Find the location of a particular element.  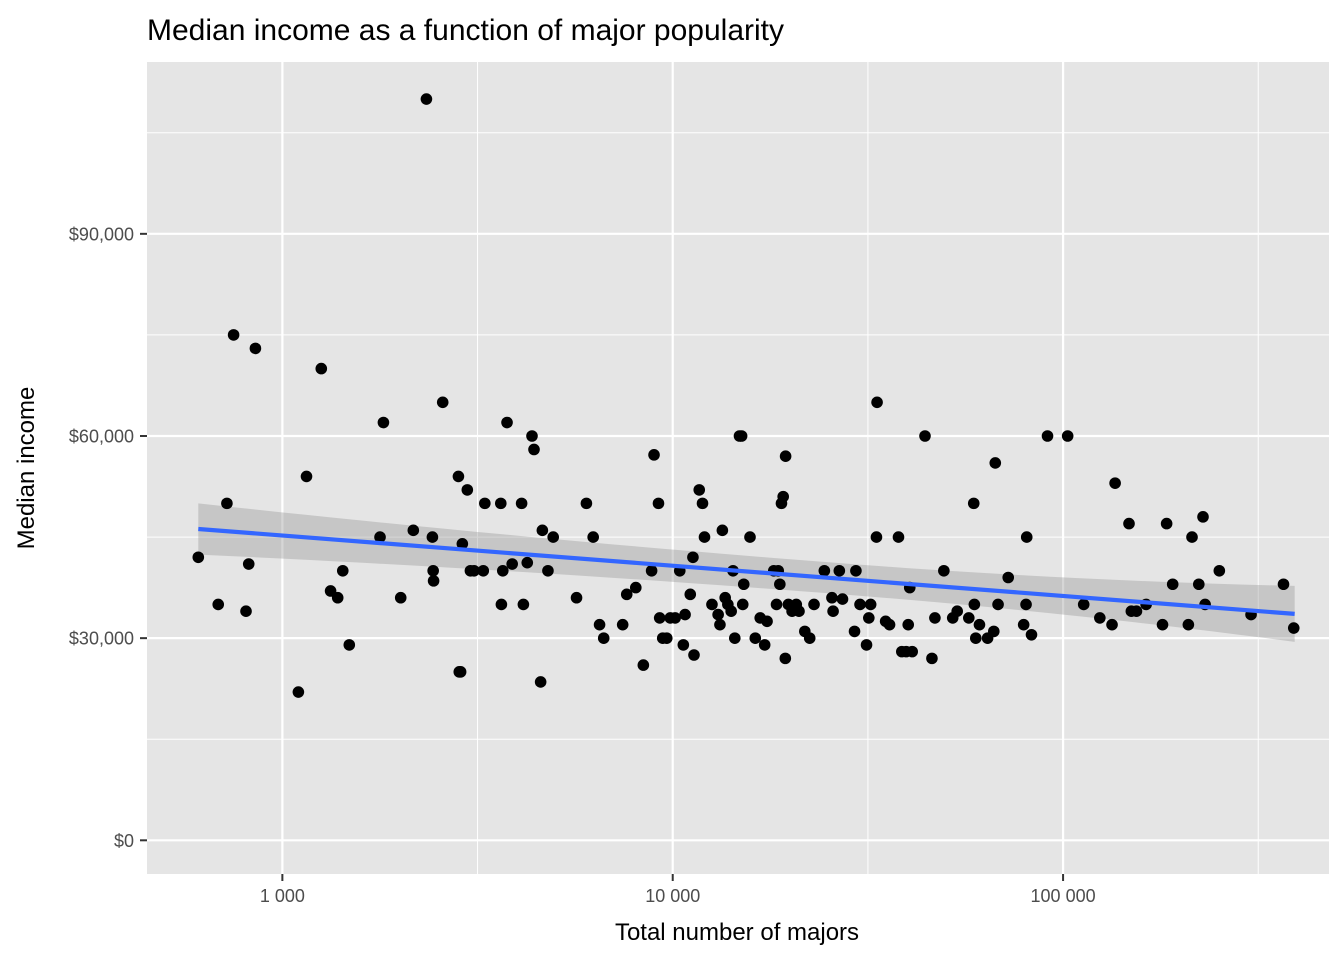

x-tick-label-1: 10 000 is located at coordinates (672, 896).